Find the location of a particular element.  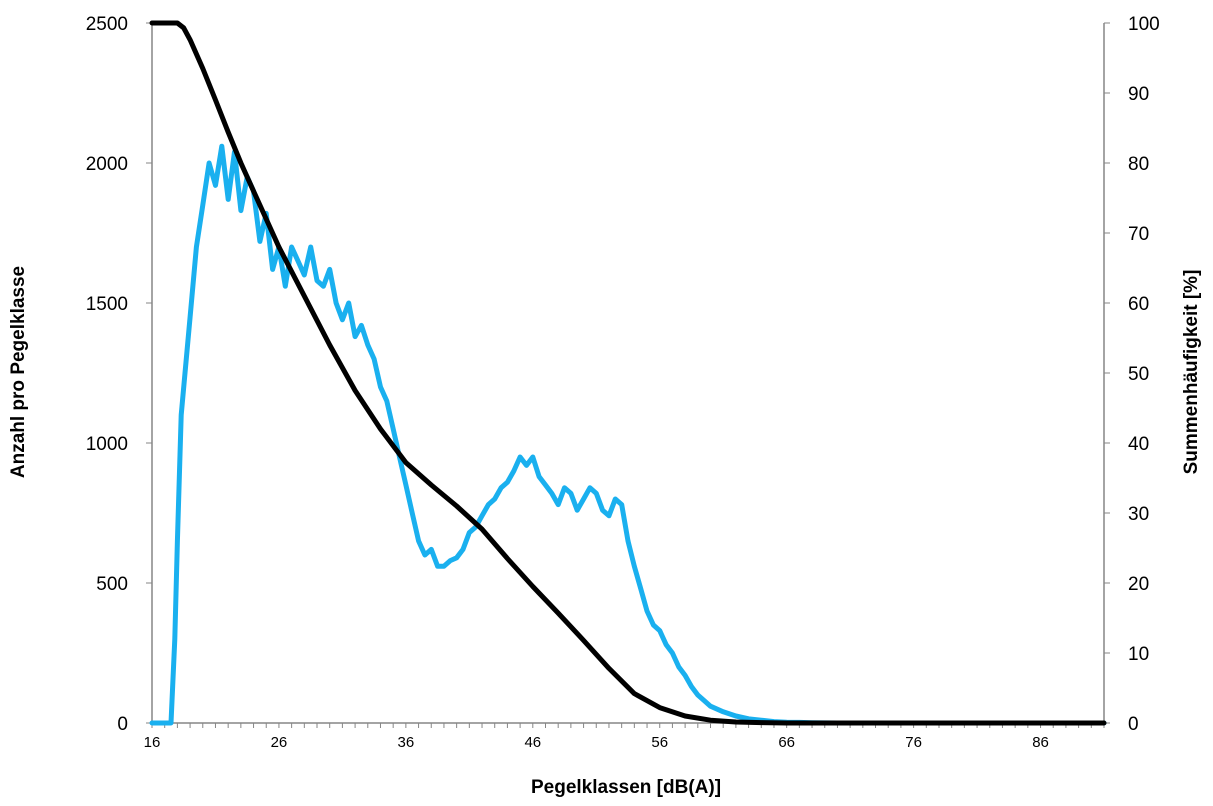

y-left-tick-label: 2500 is located at coordinates (107, 24).